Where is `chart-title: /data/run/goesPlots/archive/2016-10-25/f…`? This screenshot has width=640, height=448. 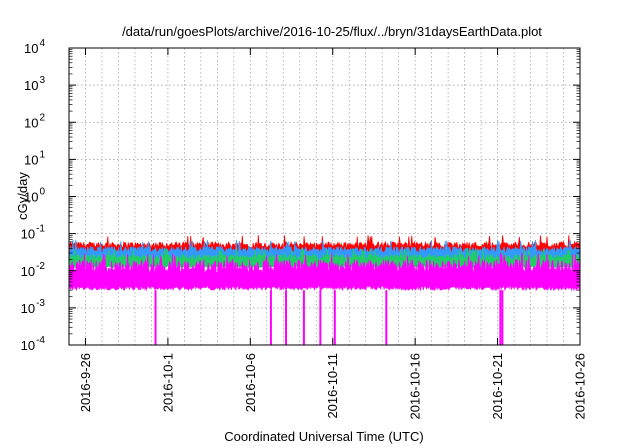
chart-title: /data/run/goesPlots/archive/2016-10-25/f… is located at coordinates (332, 31).